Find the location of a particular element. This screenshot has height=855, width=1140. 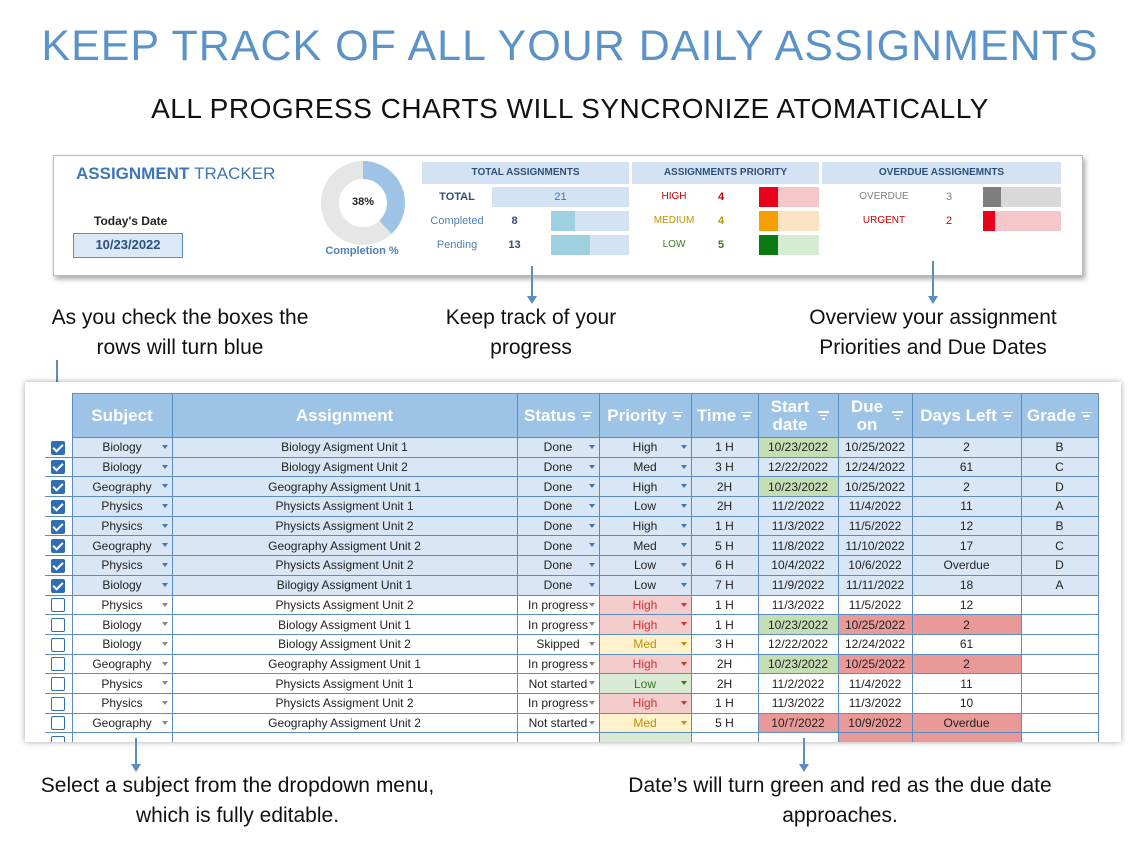

status-cell is located at coordinates (558, 737).